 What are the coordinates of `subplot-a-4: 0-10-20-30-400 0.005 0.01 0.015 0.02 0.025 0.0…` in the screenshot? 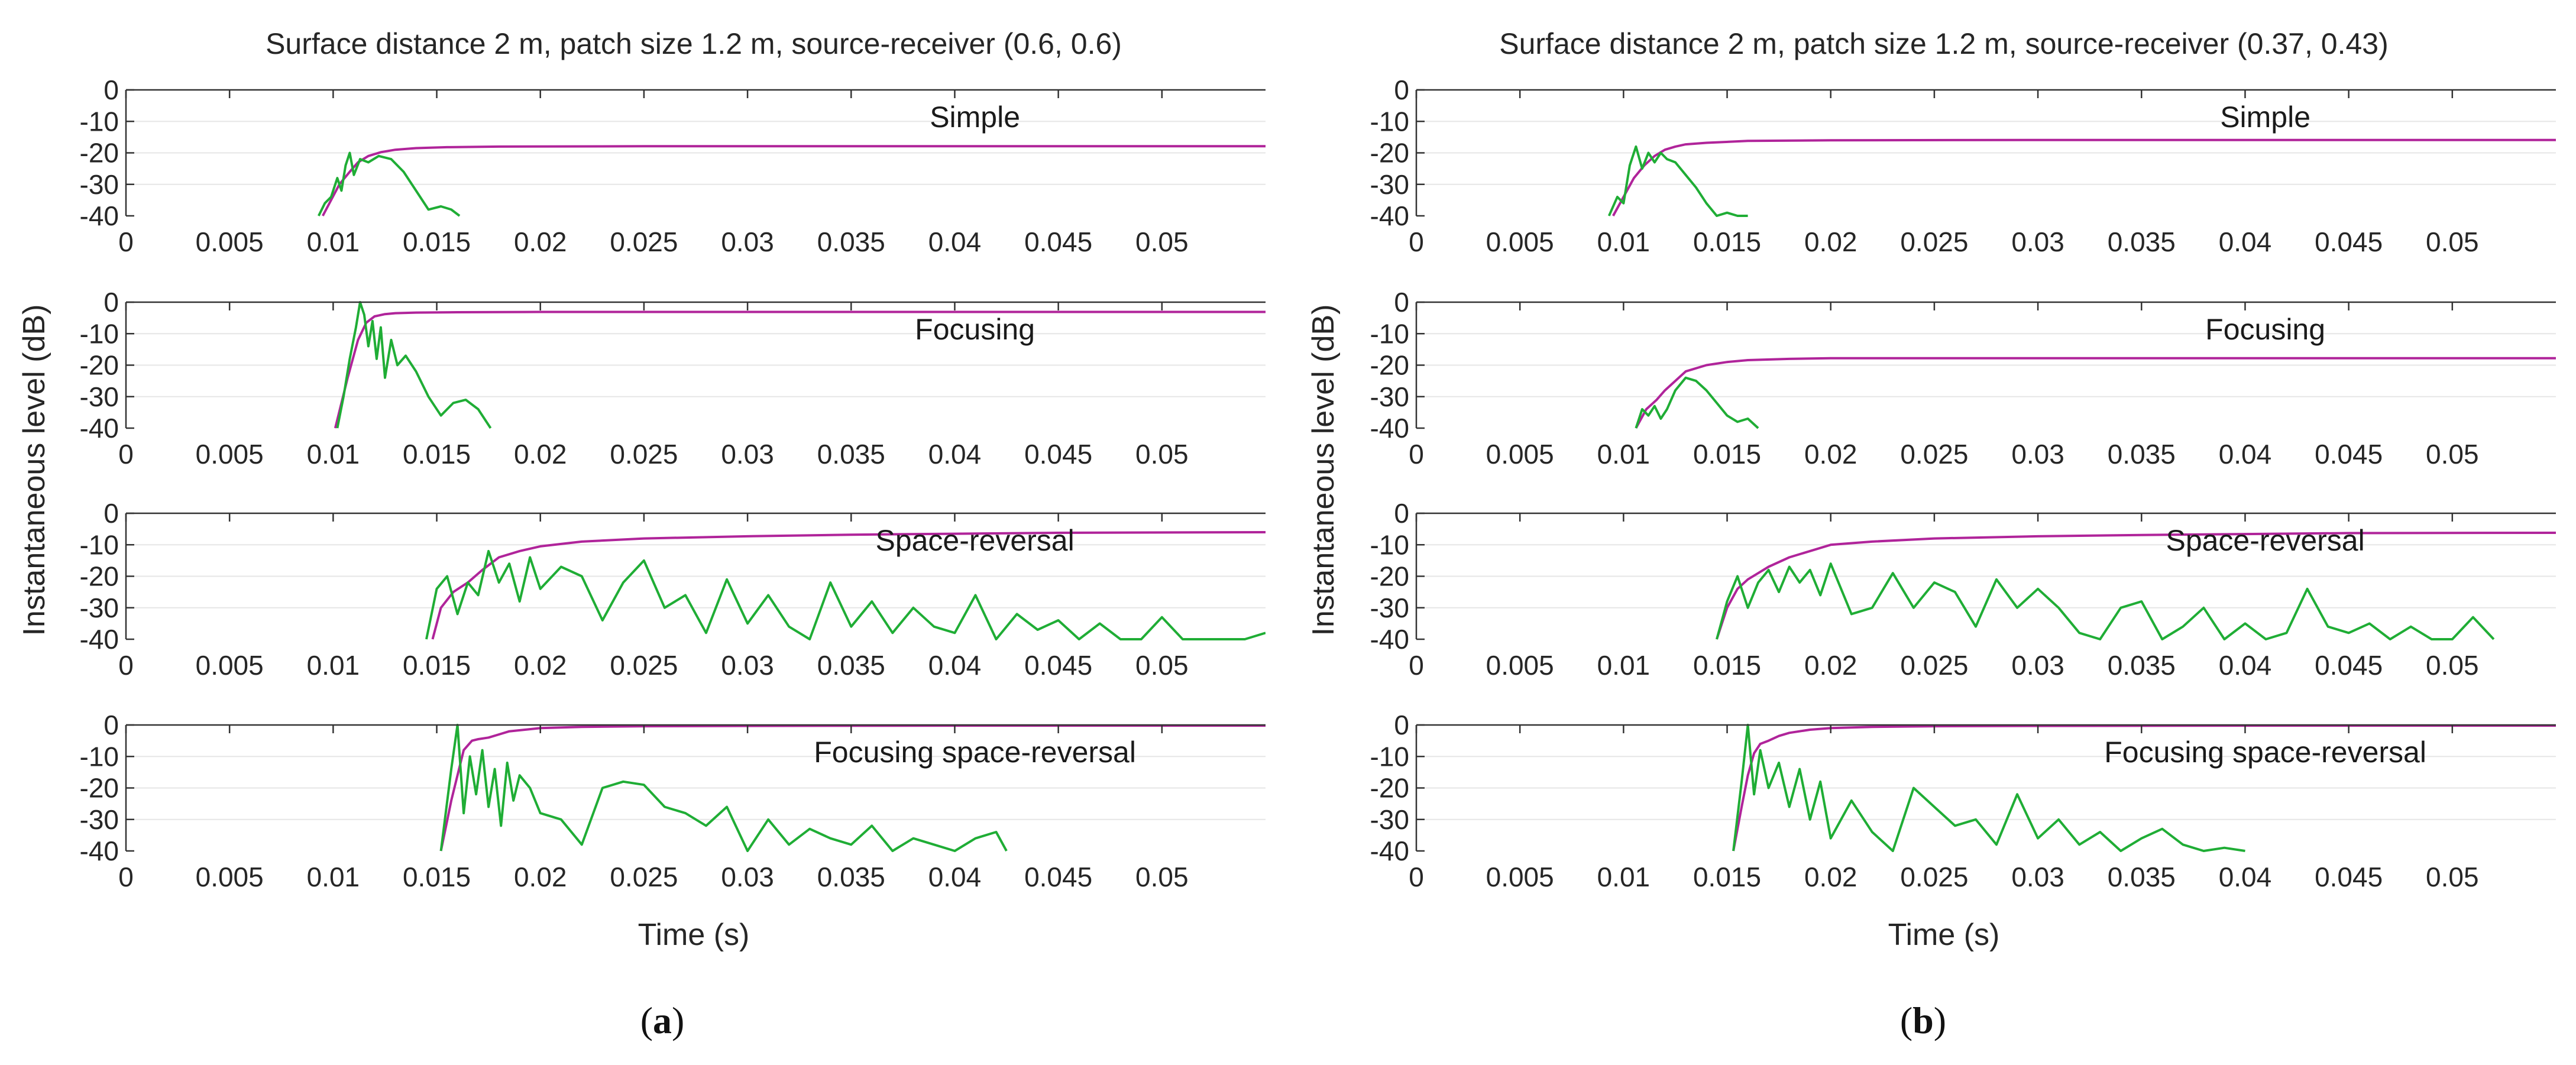 It's located at (673, 801).